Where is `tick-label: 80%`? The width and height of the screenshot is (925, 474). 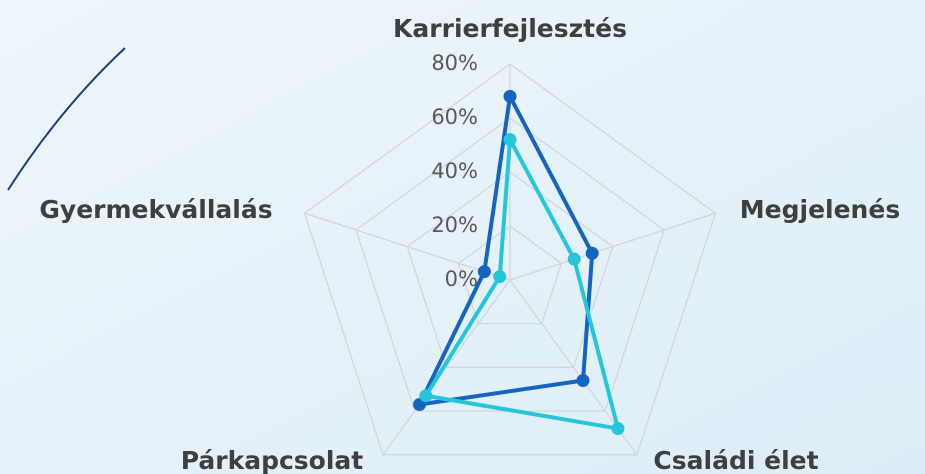
tick-label: 80% is located at coordinates (454, 63).